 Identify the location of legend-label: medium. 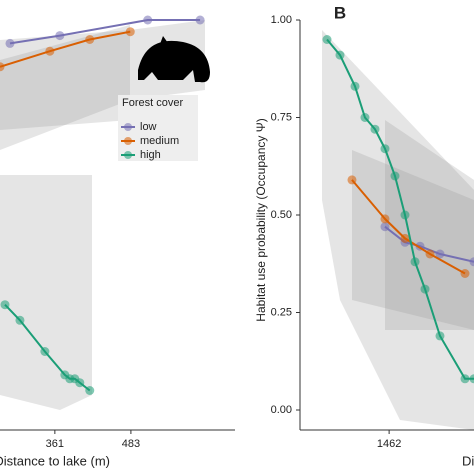
(159, 141).